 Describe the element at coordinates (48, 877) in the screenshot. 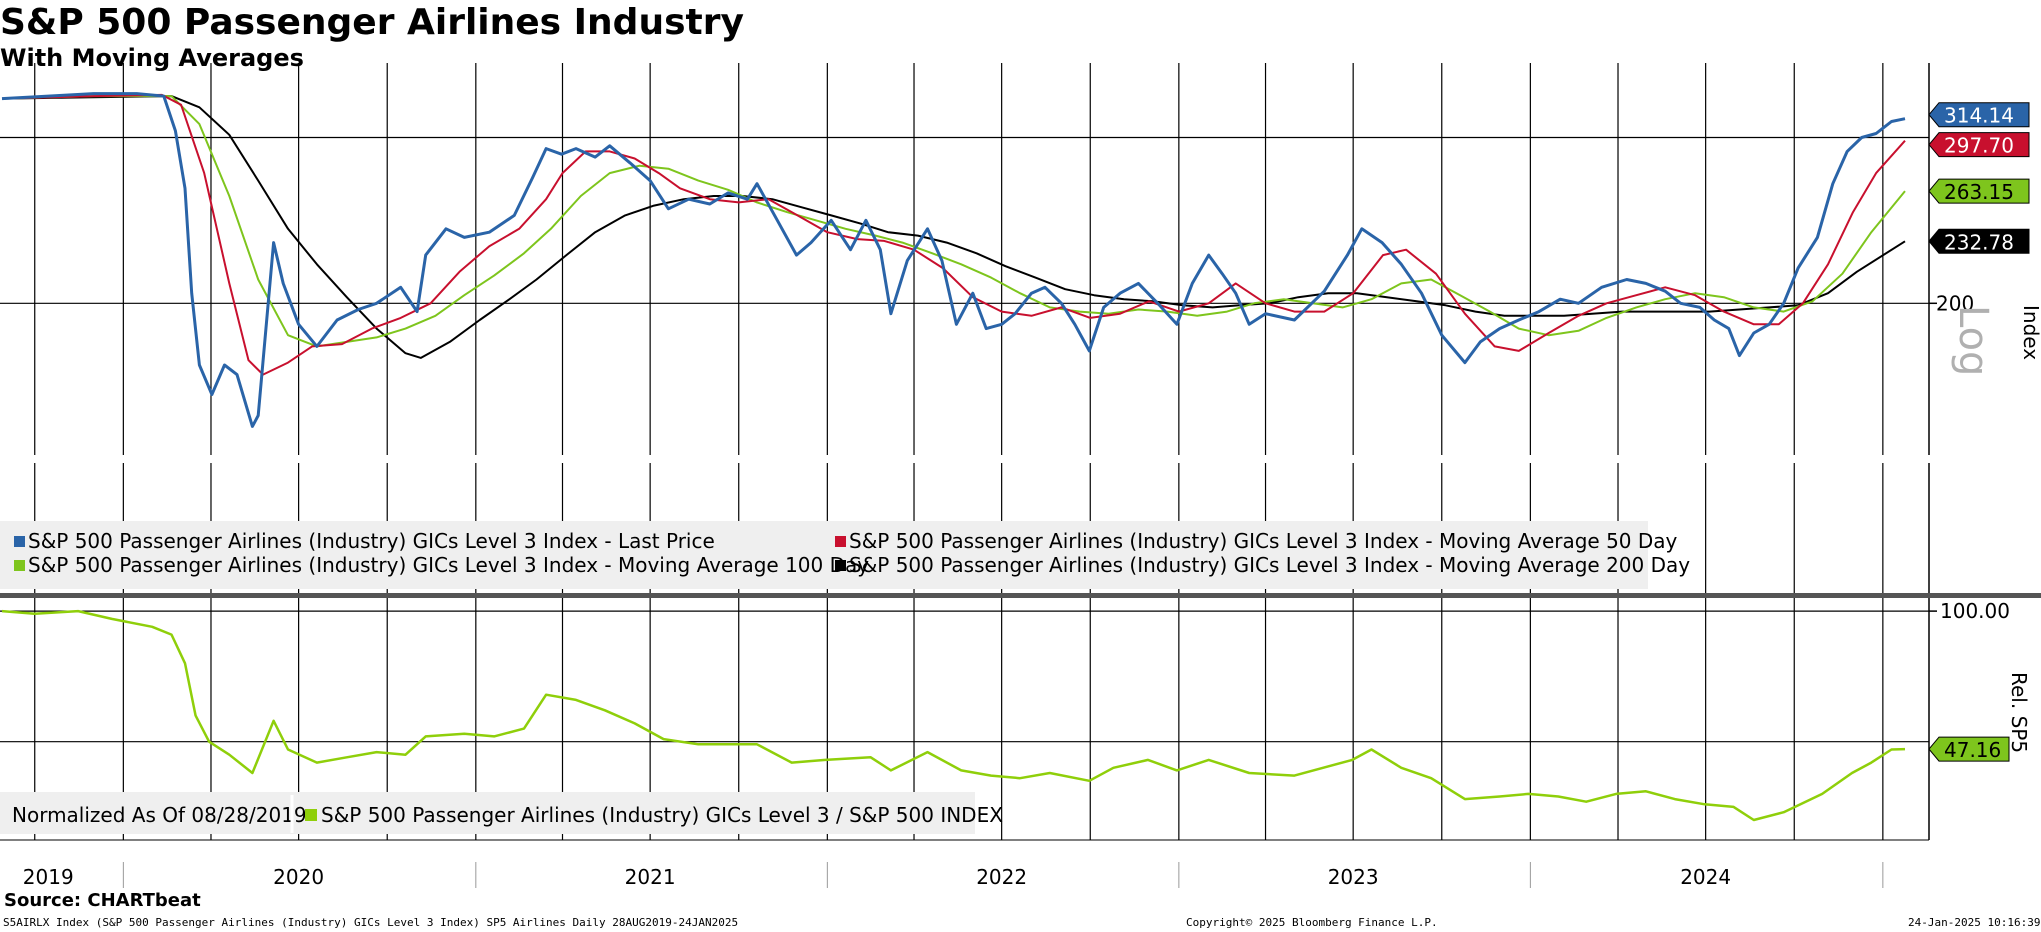

I see `x-tick-label: 2019` at that location.